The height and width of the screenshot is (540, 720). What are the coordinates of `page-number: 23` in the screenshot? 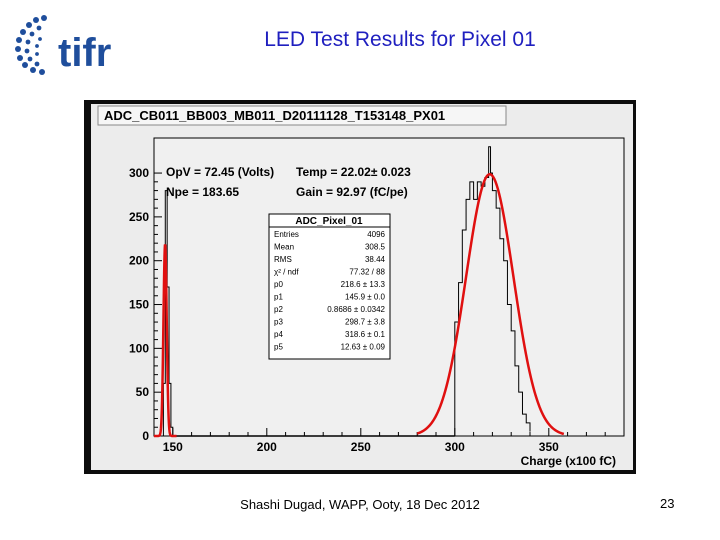 It's located at (667, 503).